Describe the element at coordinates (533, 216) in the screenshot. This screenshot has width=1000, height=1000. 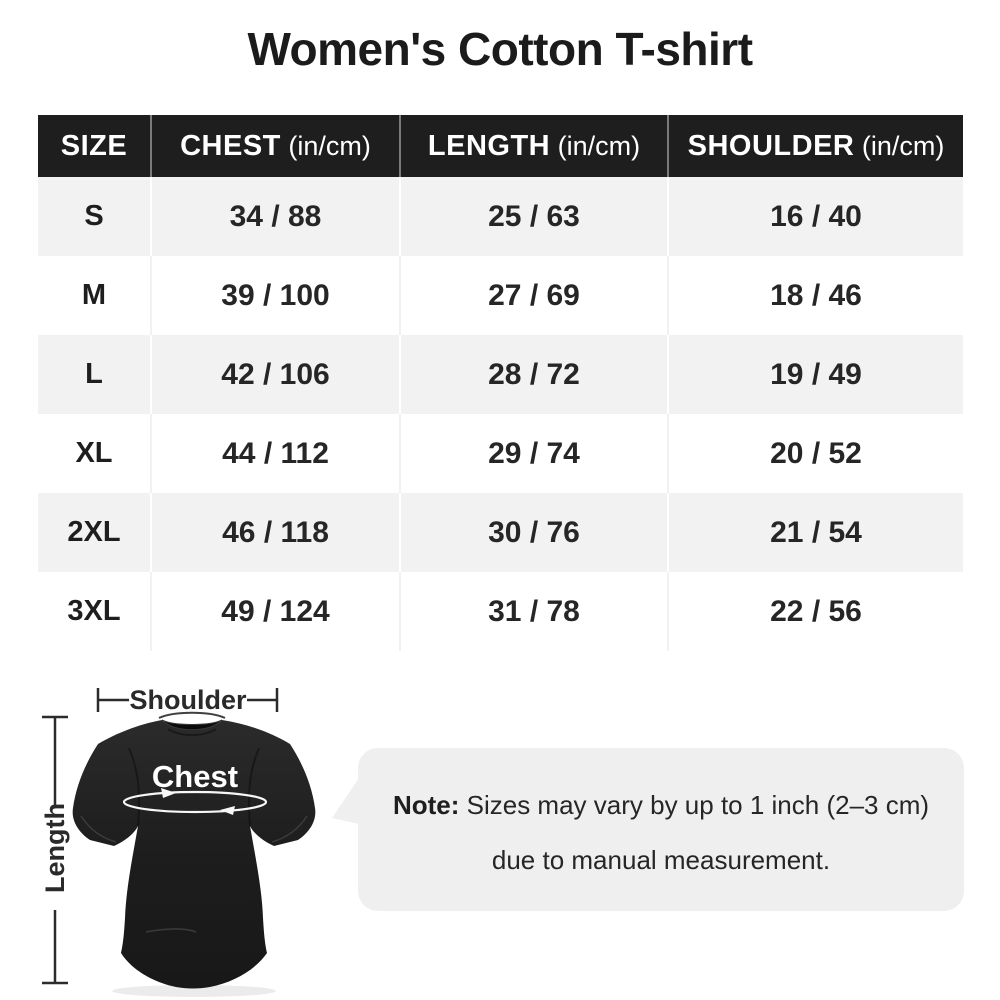
I see `cell-length: 25 / 63` at that location.